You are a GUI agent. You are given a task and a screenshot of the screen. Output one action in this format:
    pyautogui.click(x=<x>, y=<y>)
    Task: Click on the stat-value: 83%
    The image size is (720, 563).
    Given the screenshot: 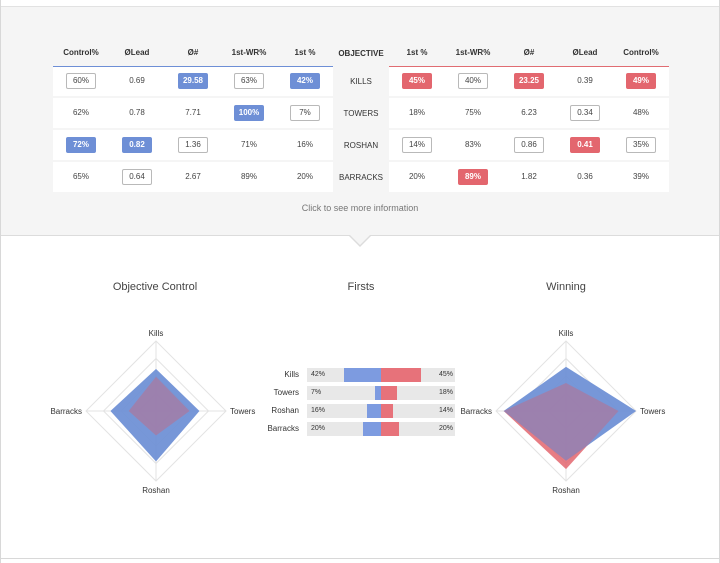 What is the action you would take?
    pyautogui.click(x=472, y=144)
    